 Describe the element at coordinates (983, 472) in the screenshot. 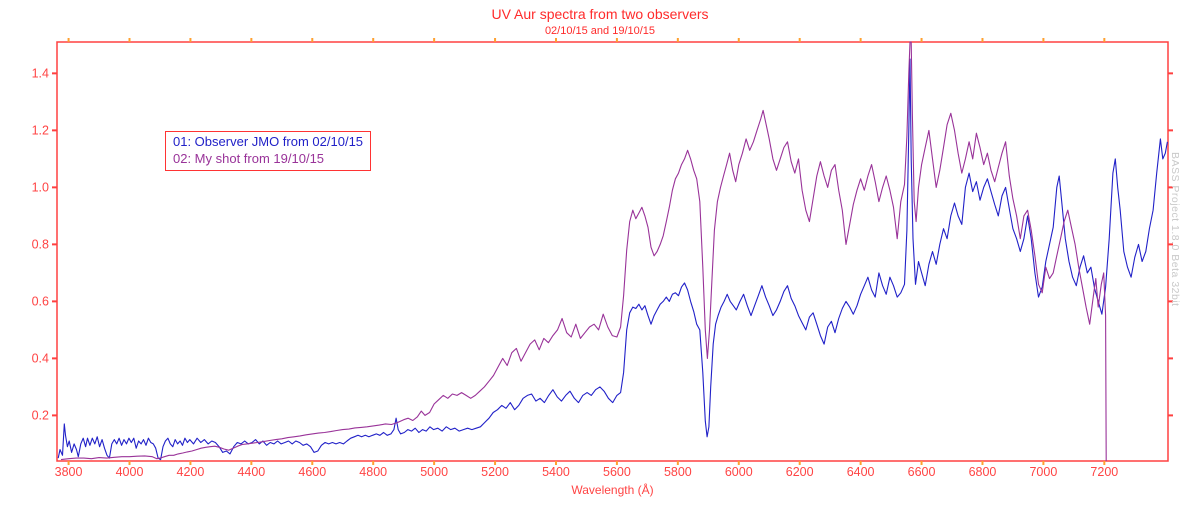

I see `x-tick-label: 6800` at that location.